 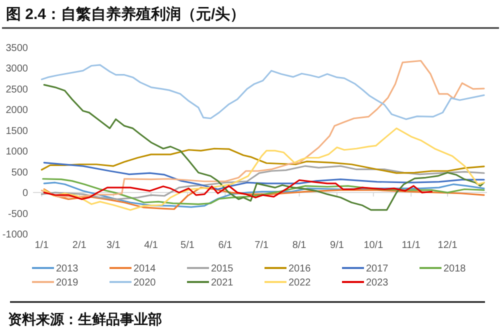 I want to click on legend-label: 2020, so click(x=145, y=283).